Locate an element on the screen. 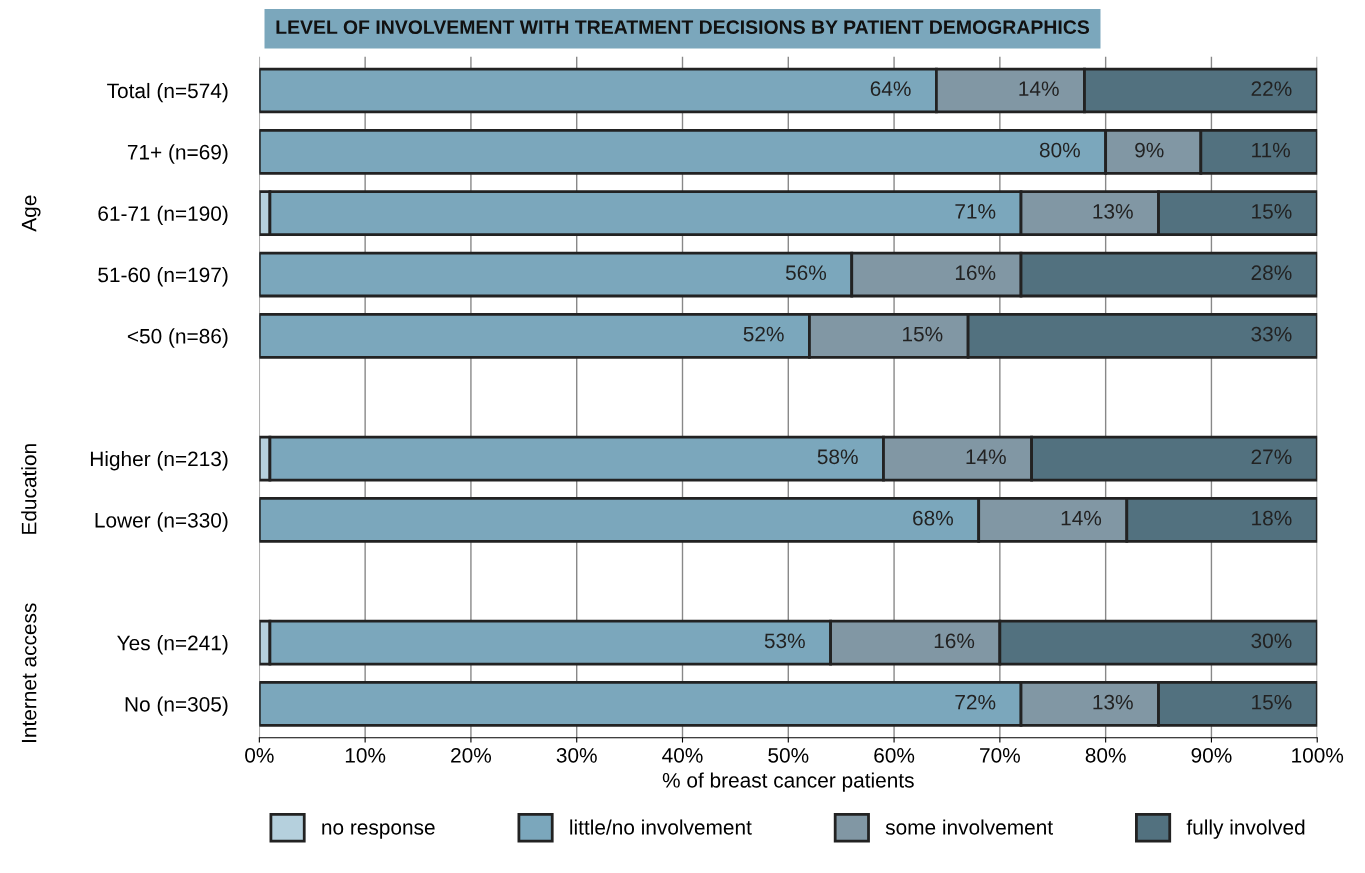  y-tick-label: No (n=305) is located at coordinates (176, 706).